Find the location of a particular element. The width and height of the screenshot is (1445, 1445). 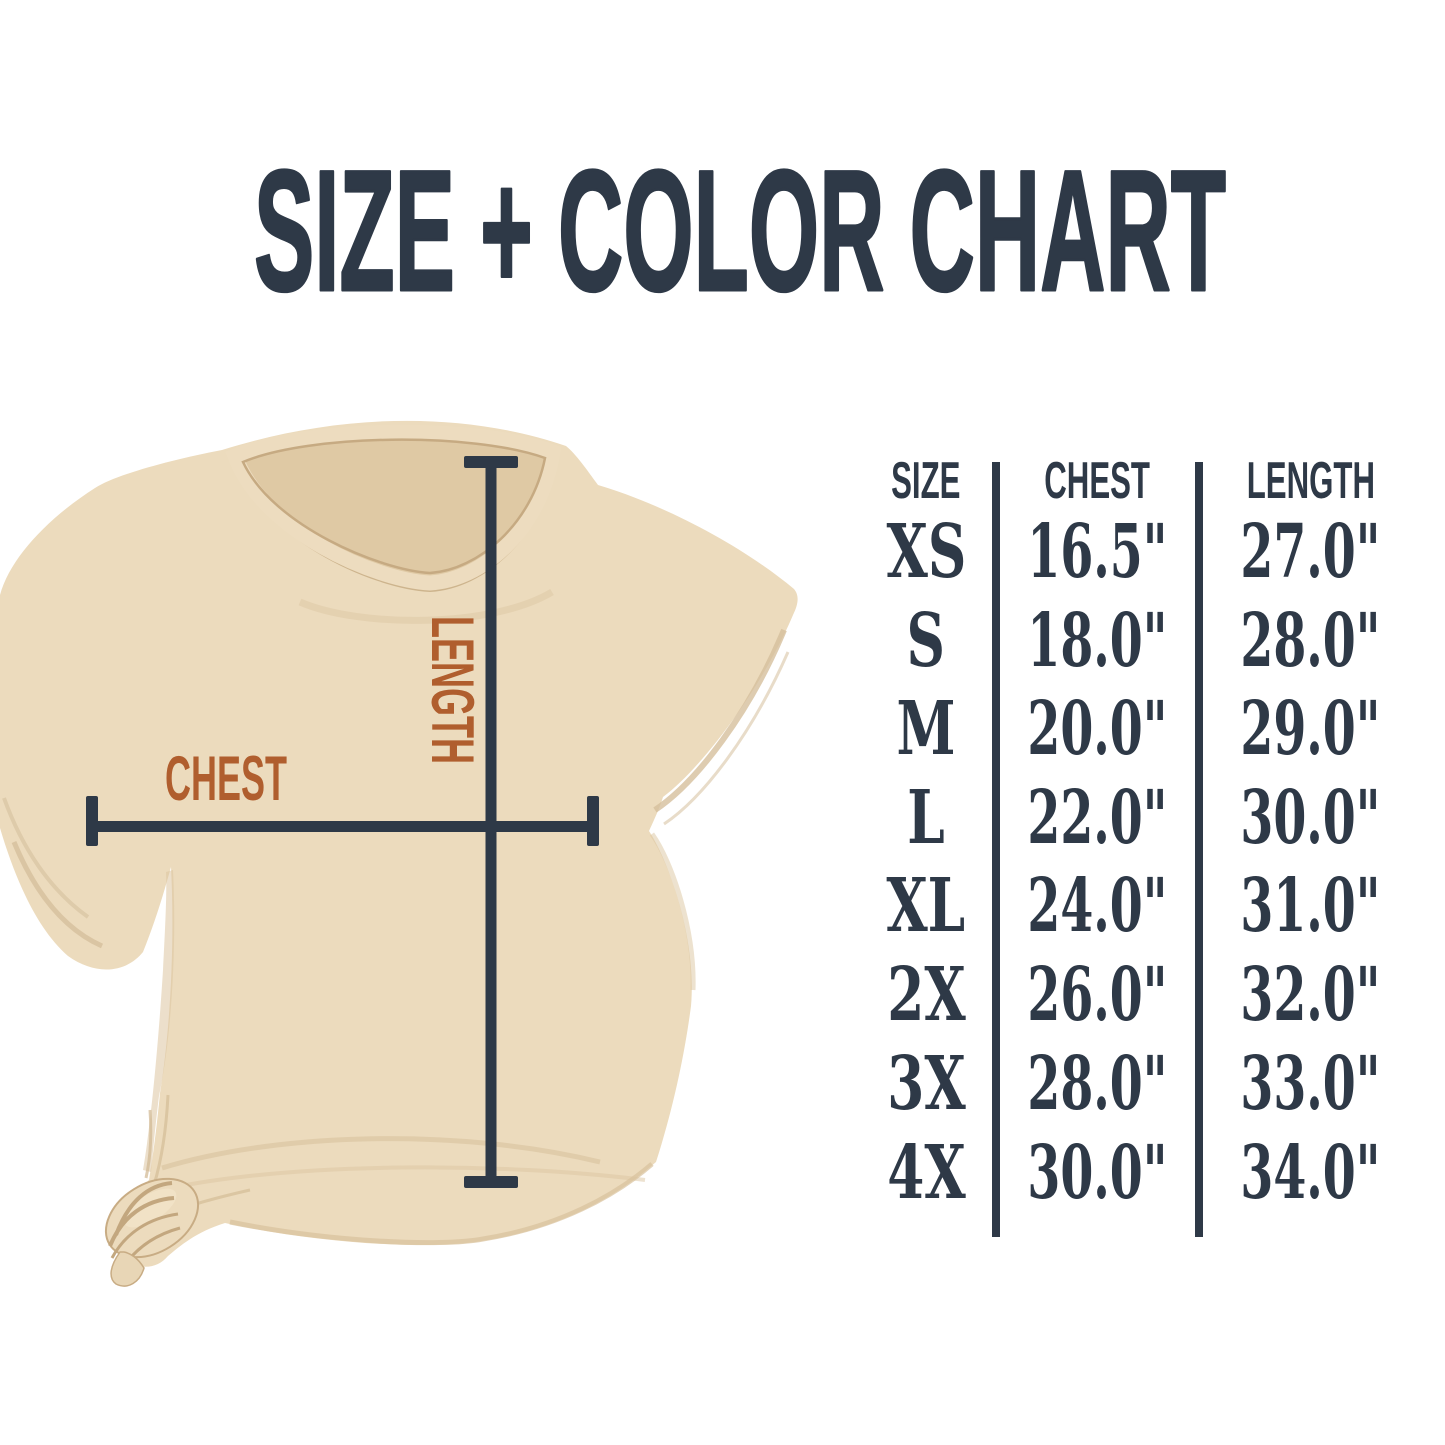

left-side-shadow is located at coordinates (159, 1021).